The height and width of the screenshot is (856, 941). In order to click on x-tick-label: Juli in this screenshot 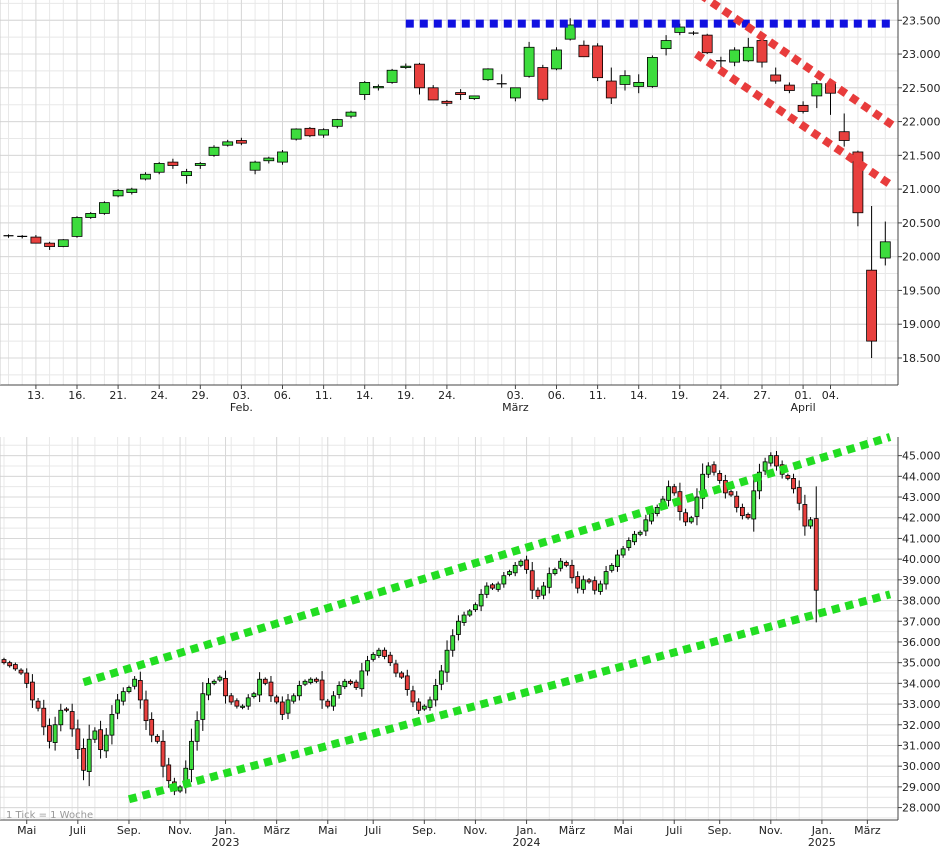, I will do `click(372, 830)`.